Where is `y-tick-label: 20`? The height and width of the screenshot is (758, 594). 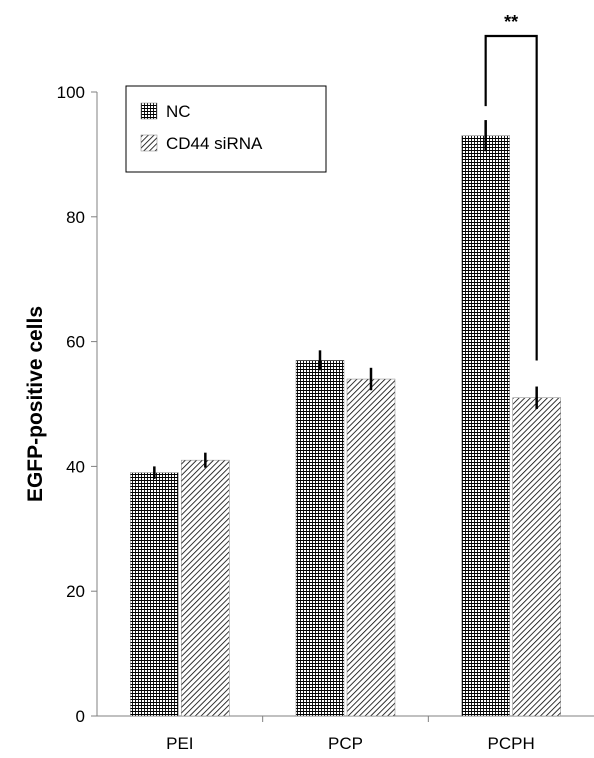
y-tick-label: 20 is located at coordinates (75, 591).